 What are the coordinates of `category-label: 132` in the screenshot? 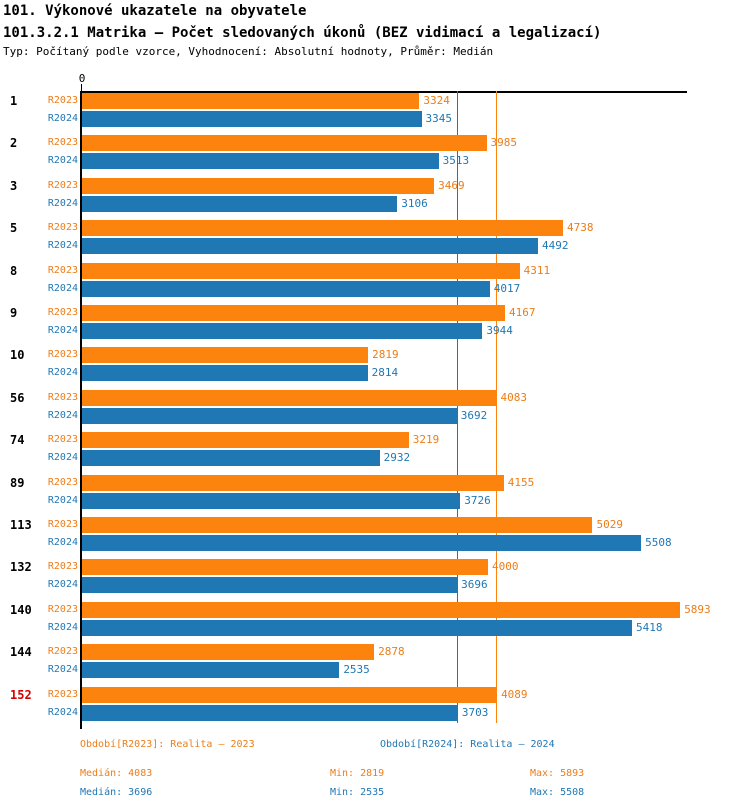 It's located at (21, 567).